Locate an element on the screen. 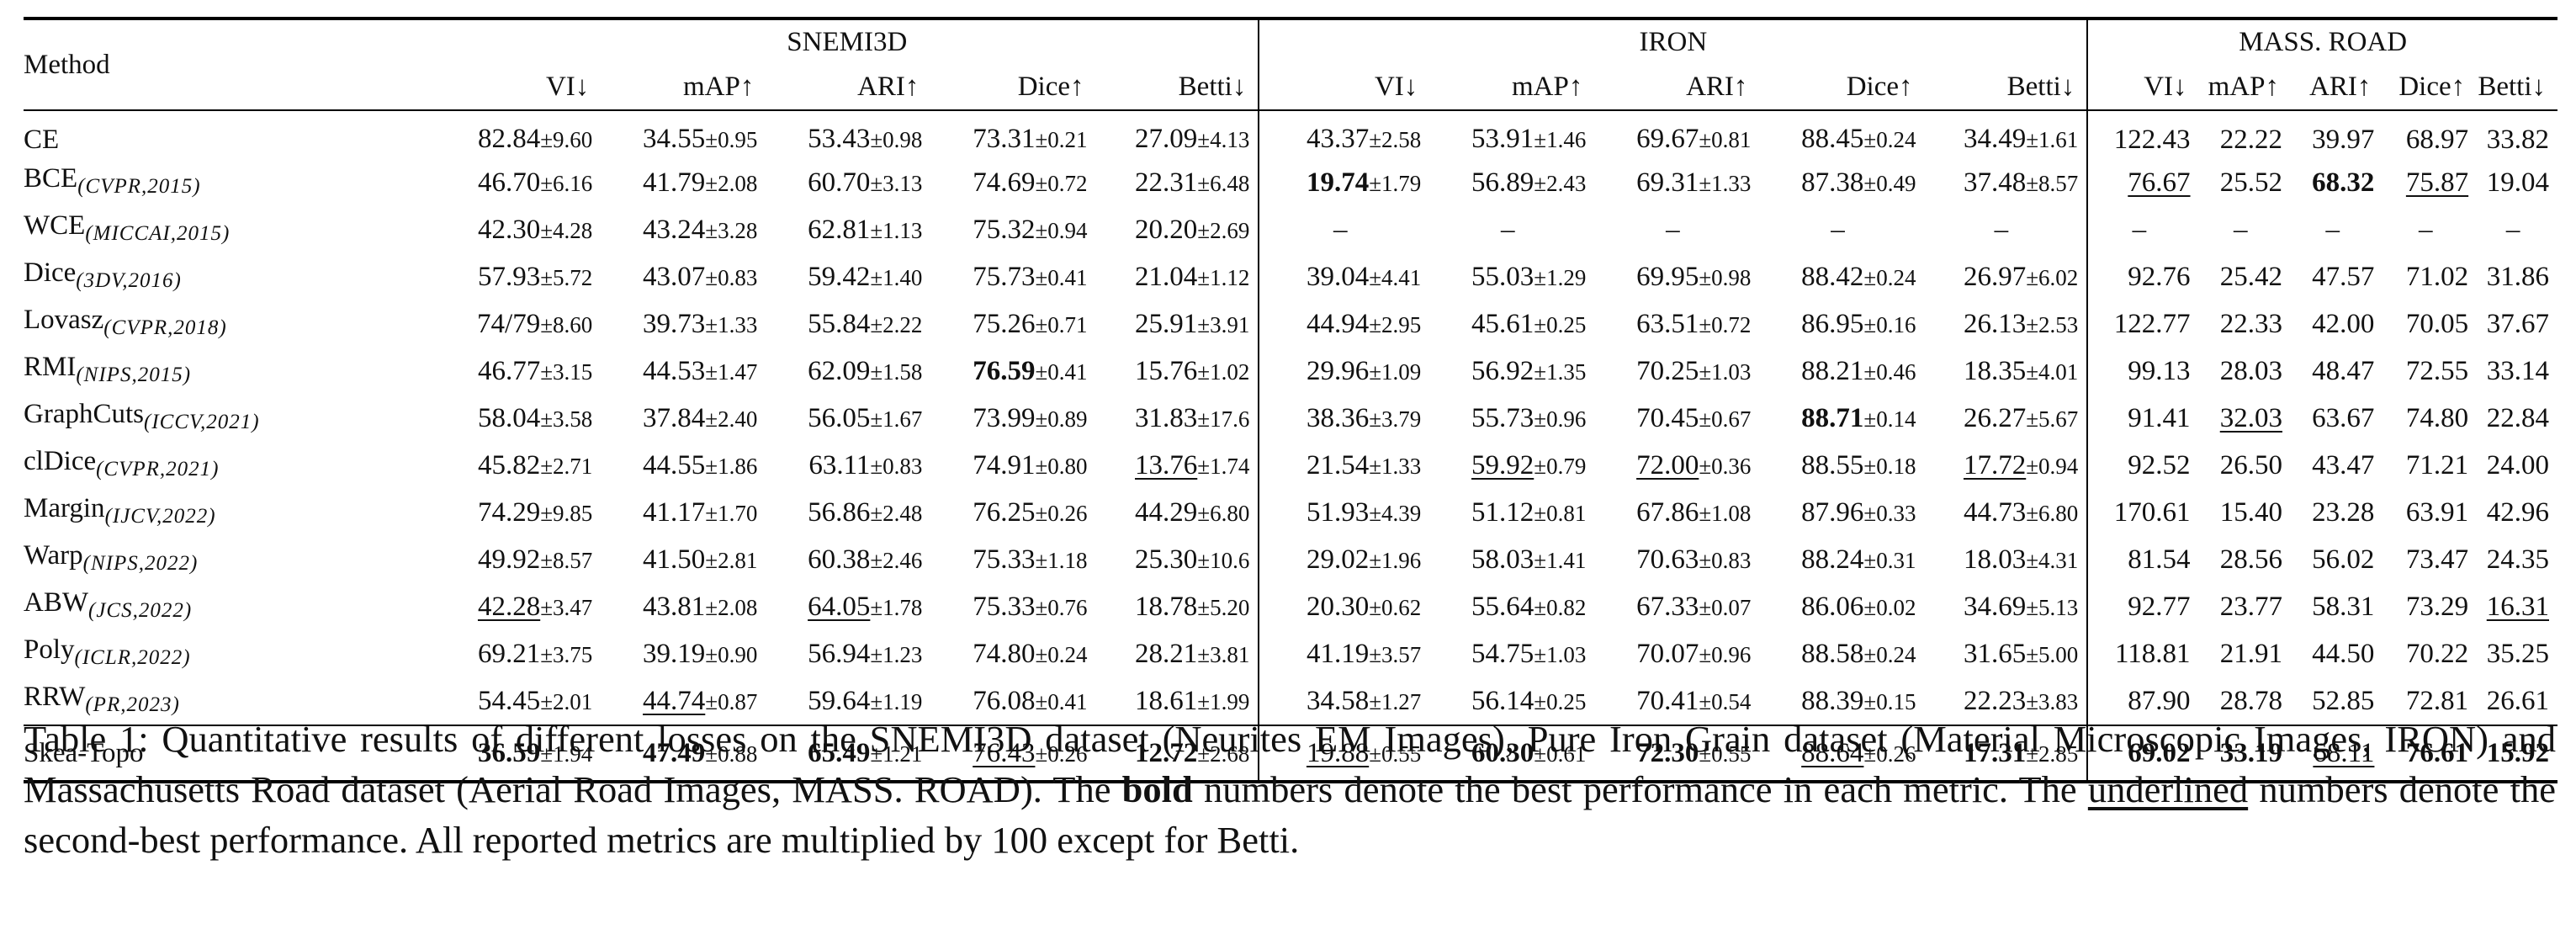 The height and width of the screenshot is (929, 2576). value-cell: 25.30±10.6 is located at coordinates (1177, 559).